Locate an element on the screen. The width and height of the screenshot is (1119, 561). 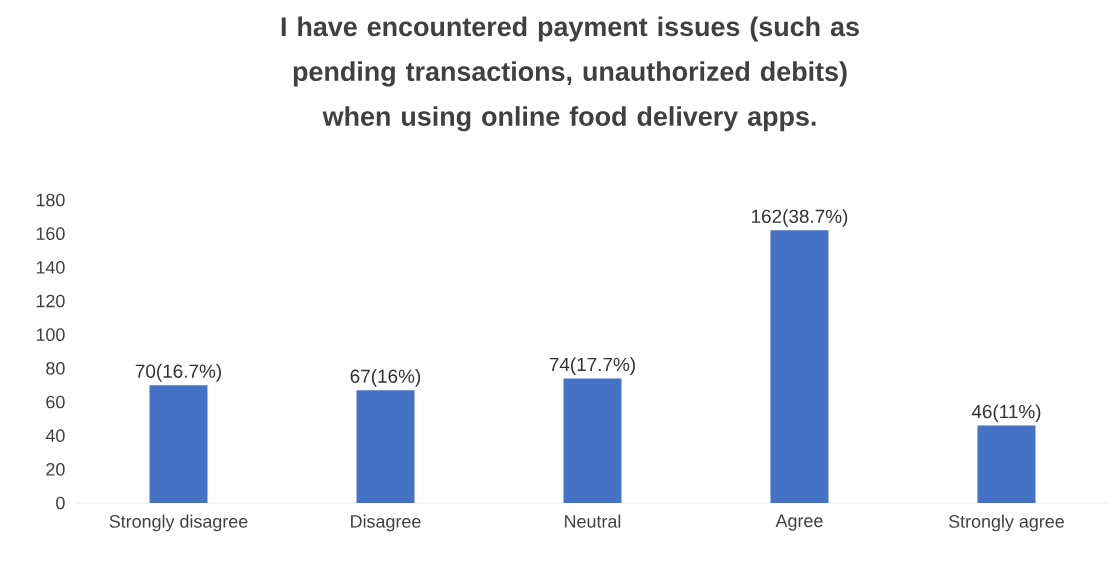
y-tick-label: 100 is located at coordinates (50, 334).